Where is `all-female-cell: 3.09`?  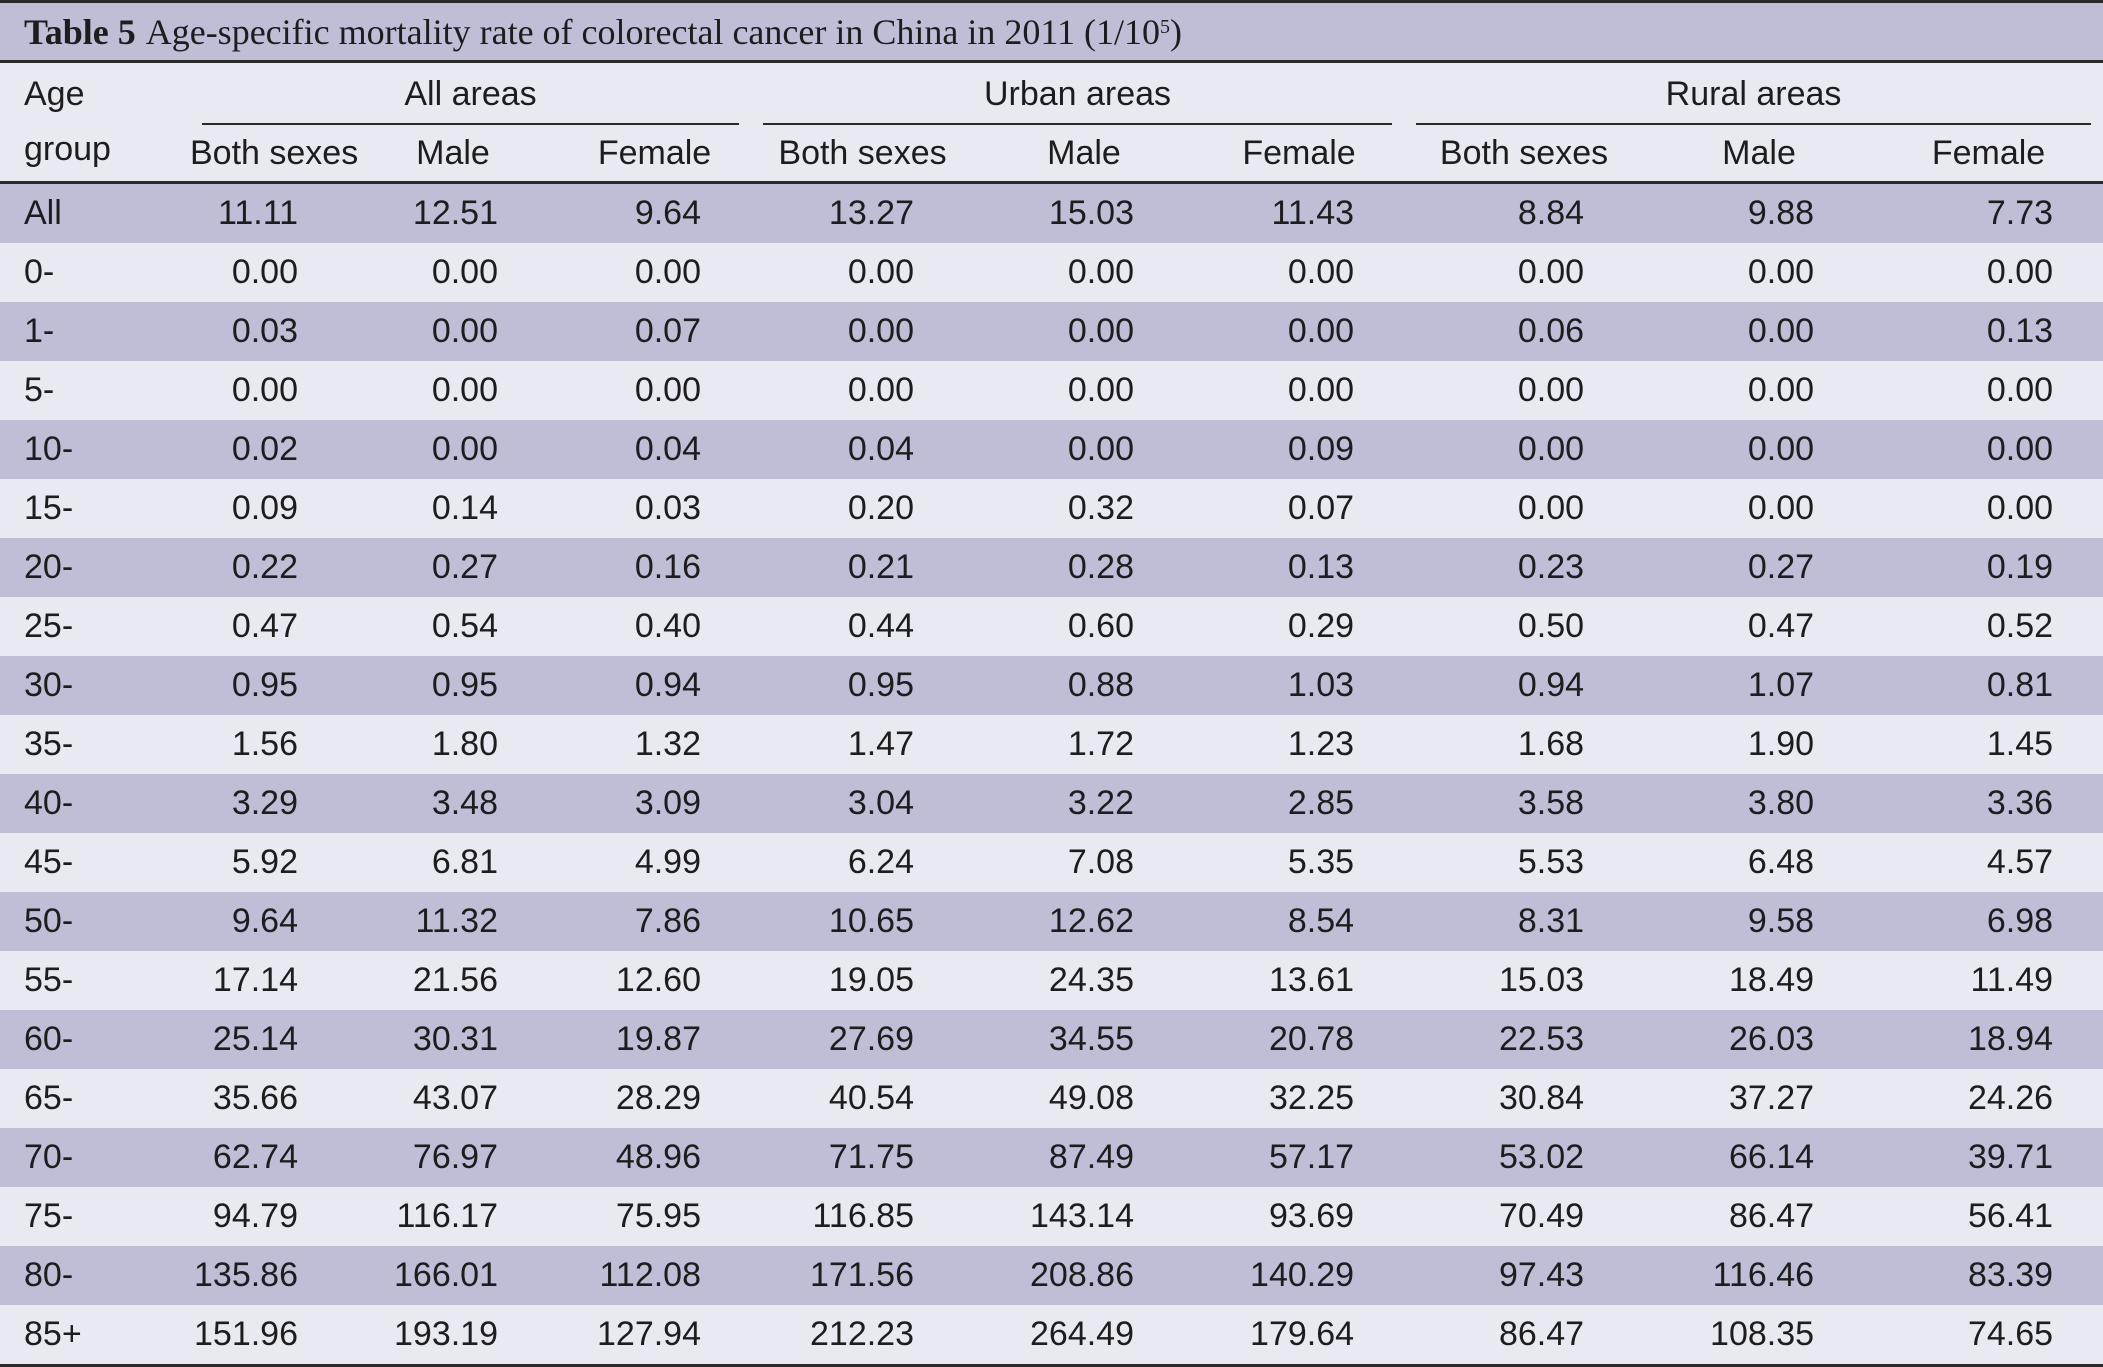
all-female-cell: 3.09 is located at coordinates (654, 803).